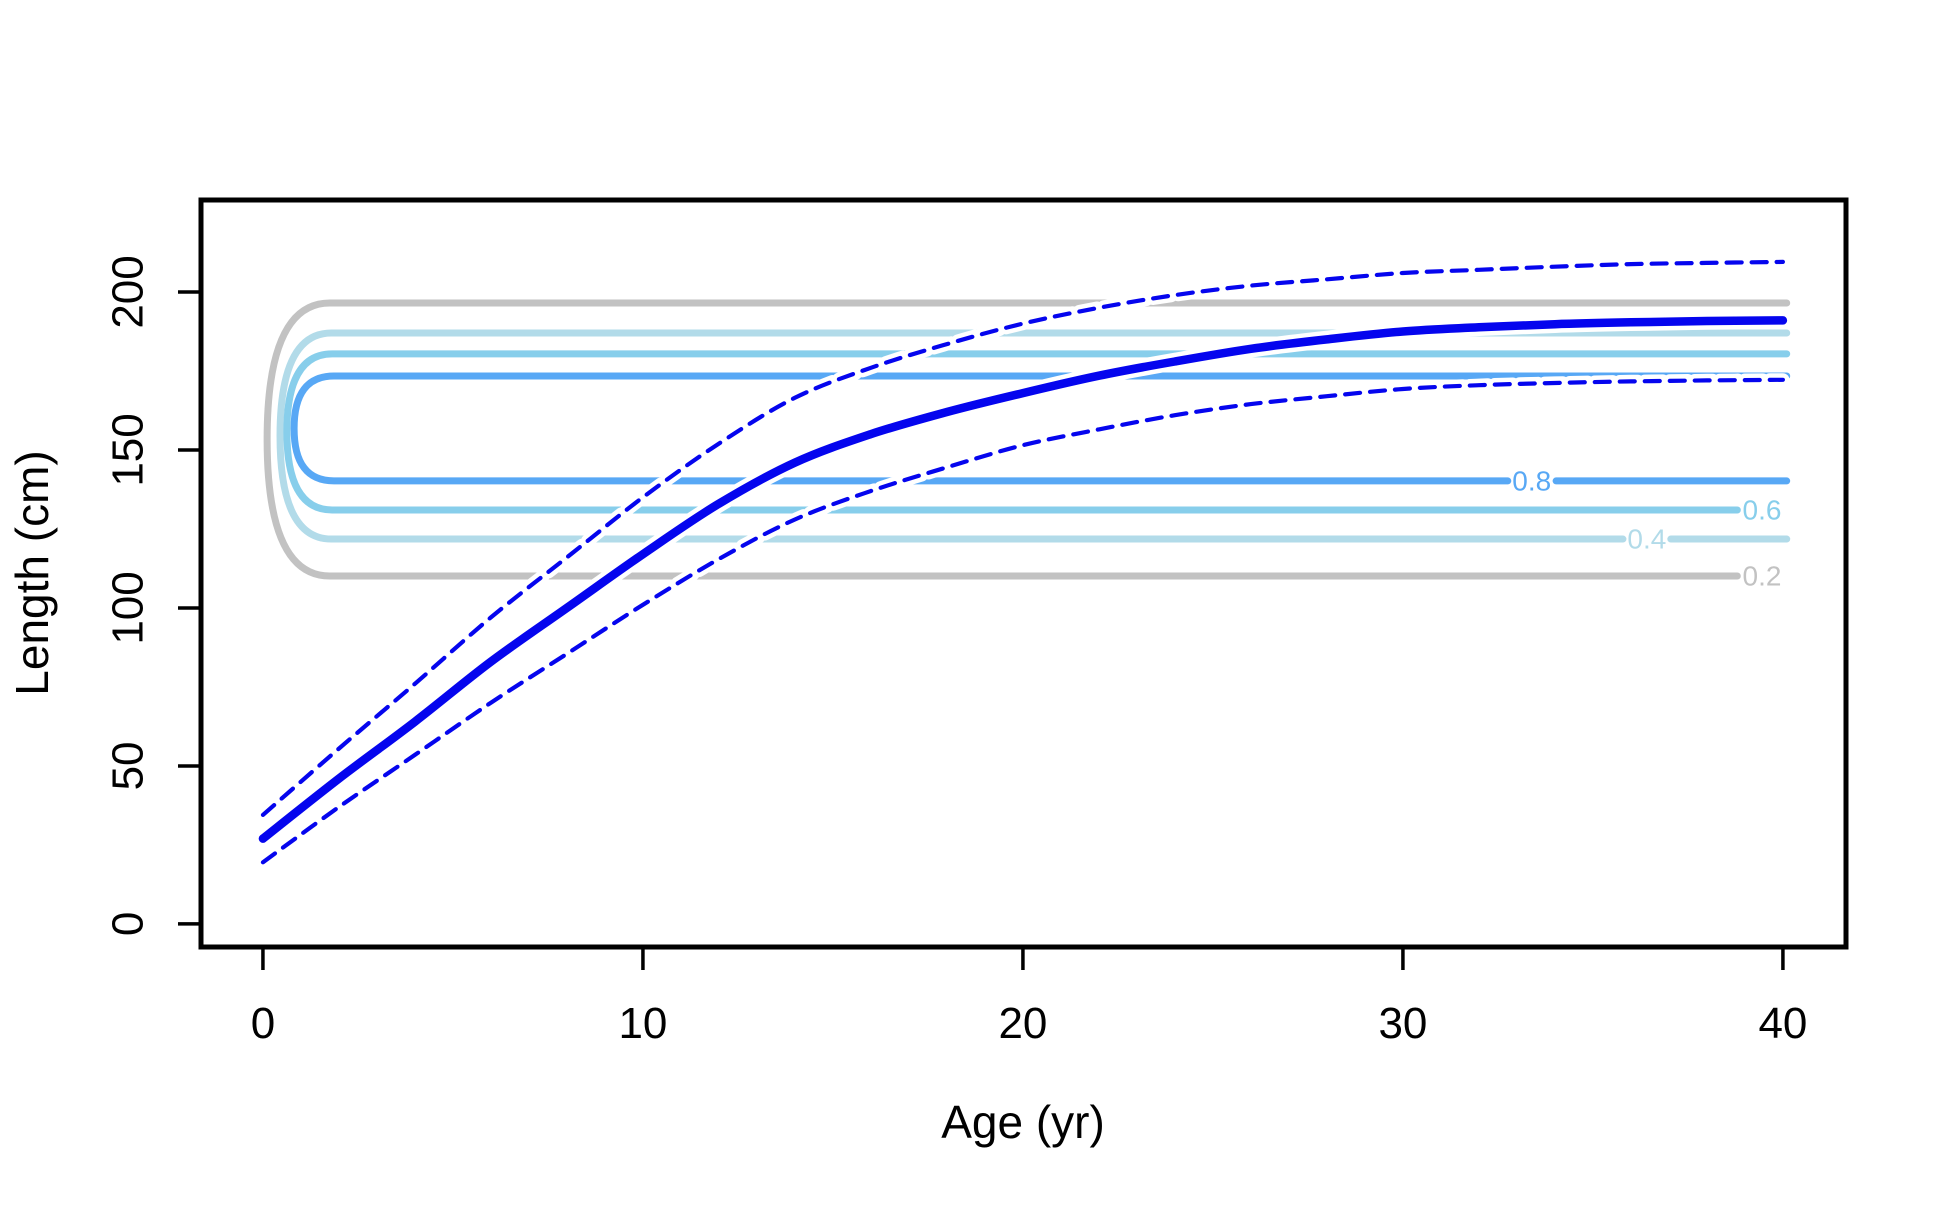 This screenshot has height=1205, width=1950. What do you see at coordinates (128, 924) in the screenshot?
I see `y-tick-label: 0` at bounding box center [128, 924].